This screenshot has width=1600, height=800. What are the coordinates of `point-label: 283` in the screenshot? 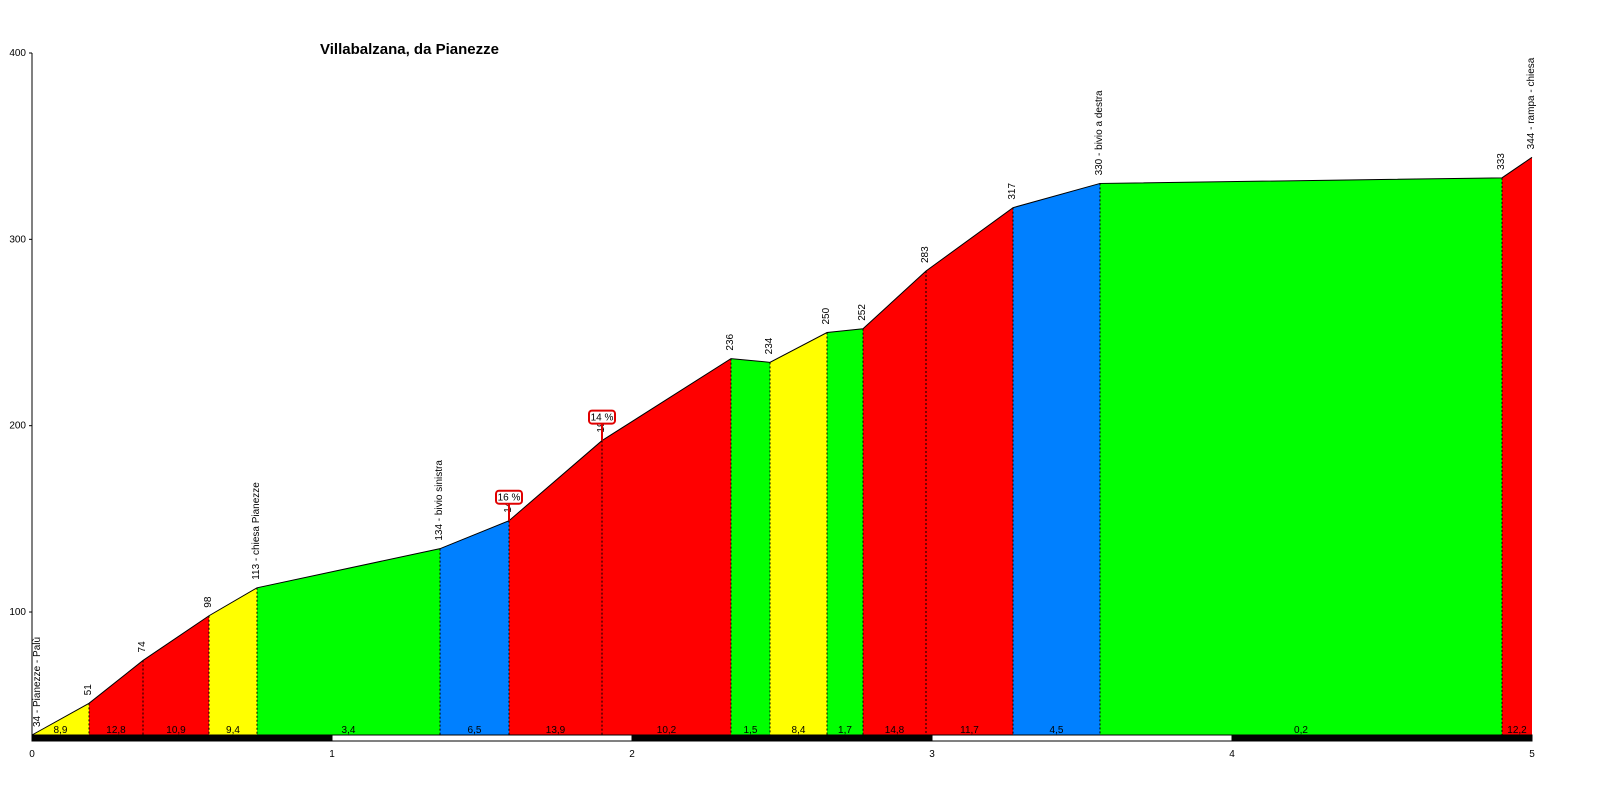 It's located at (925, 254).